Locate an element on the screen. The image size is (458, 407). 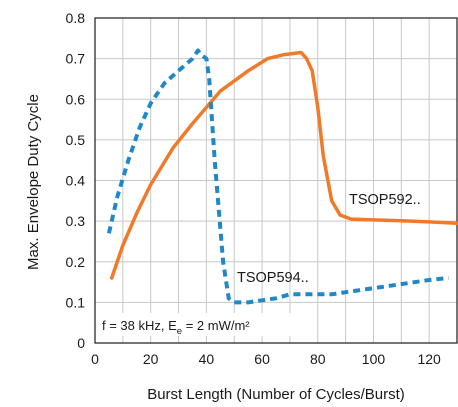
x-tick-label: 80 is located at coordinates (318, 359).